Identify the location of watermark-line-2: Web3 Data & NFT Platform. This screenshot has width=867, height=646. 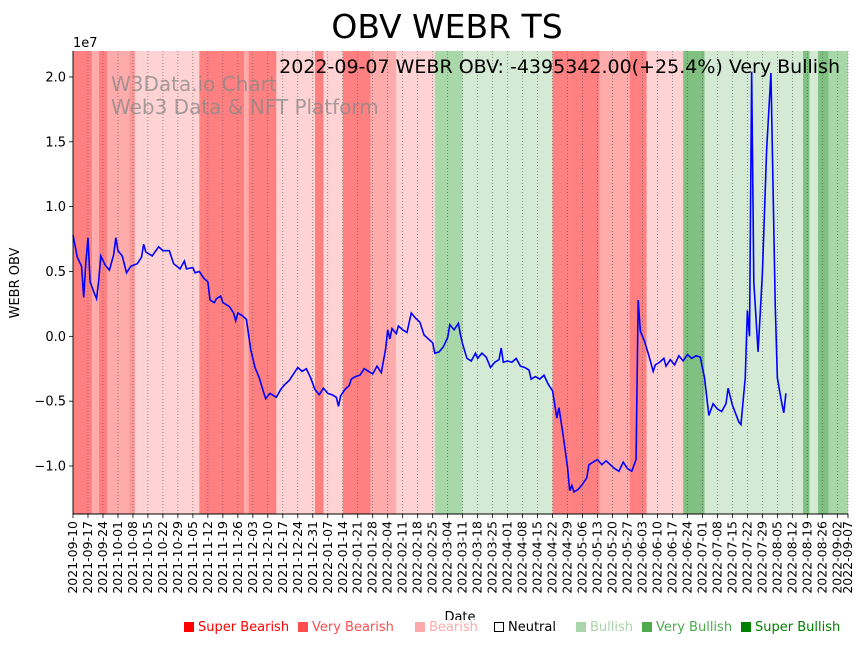
(245, 107).